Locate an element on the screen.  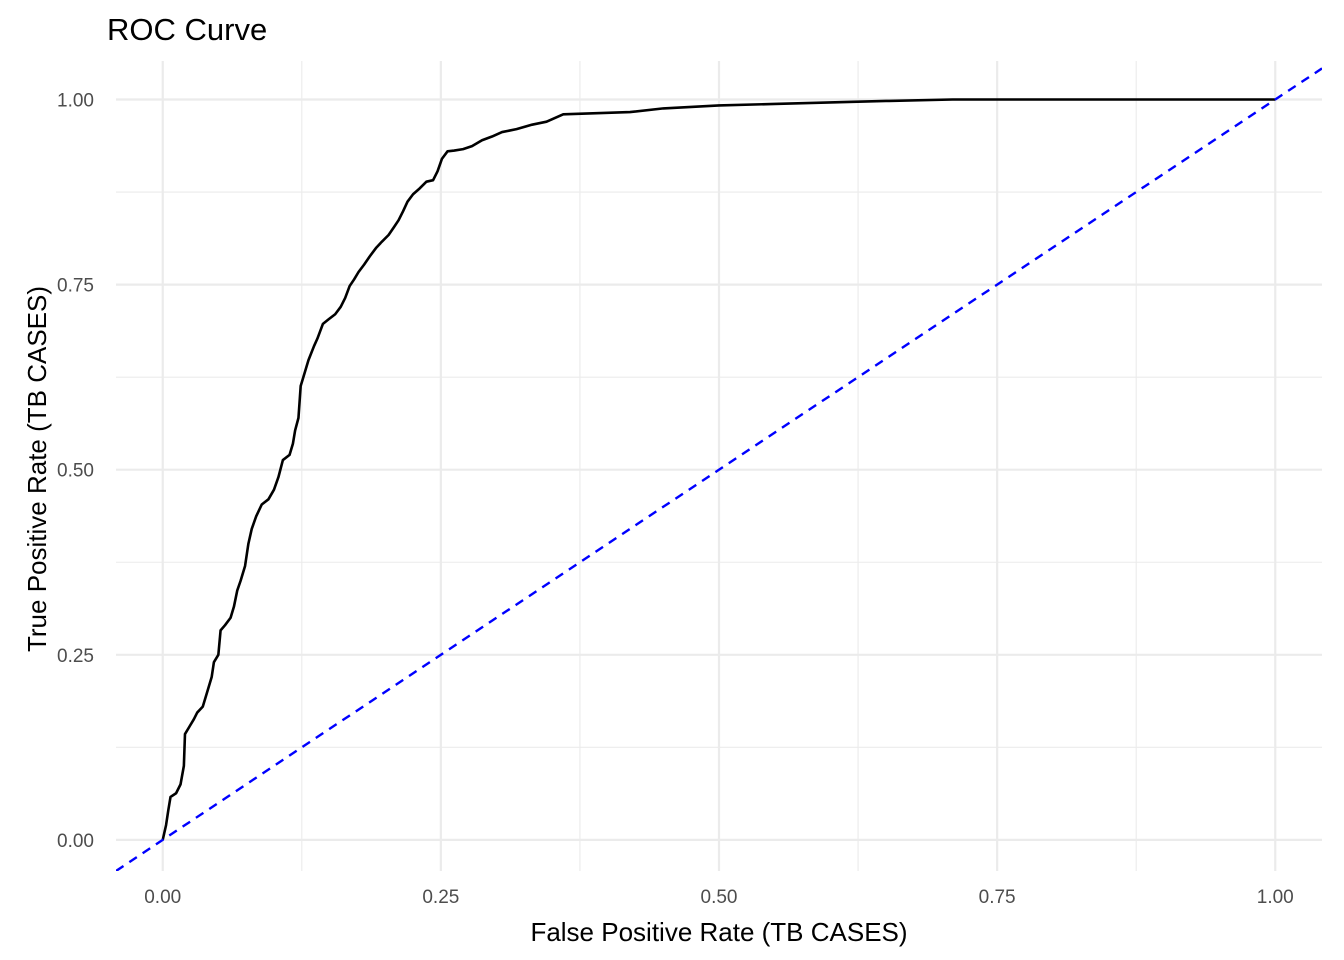
x-tick-label-2: 0.50 is located at coordinates (719, 897).